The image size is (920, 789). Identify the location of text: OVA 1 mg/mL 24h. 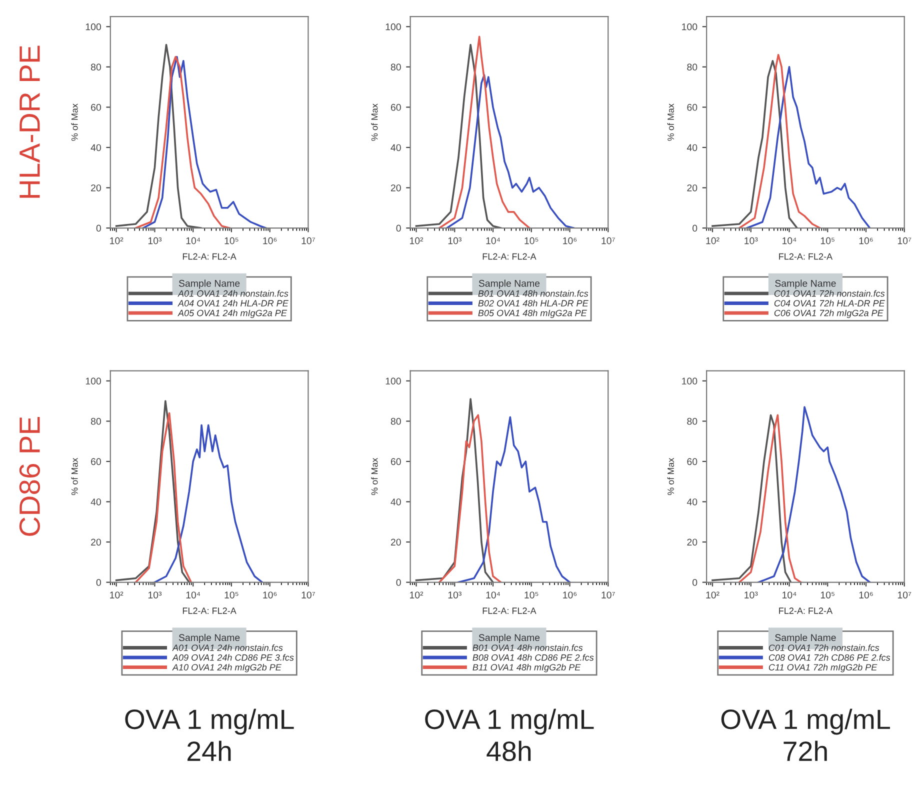
(209, 734).